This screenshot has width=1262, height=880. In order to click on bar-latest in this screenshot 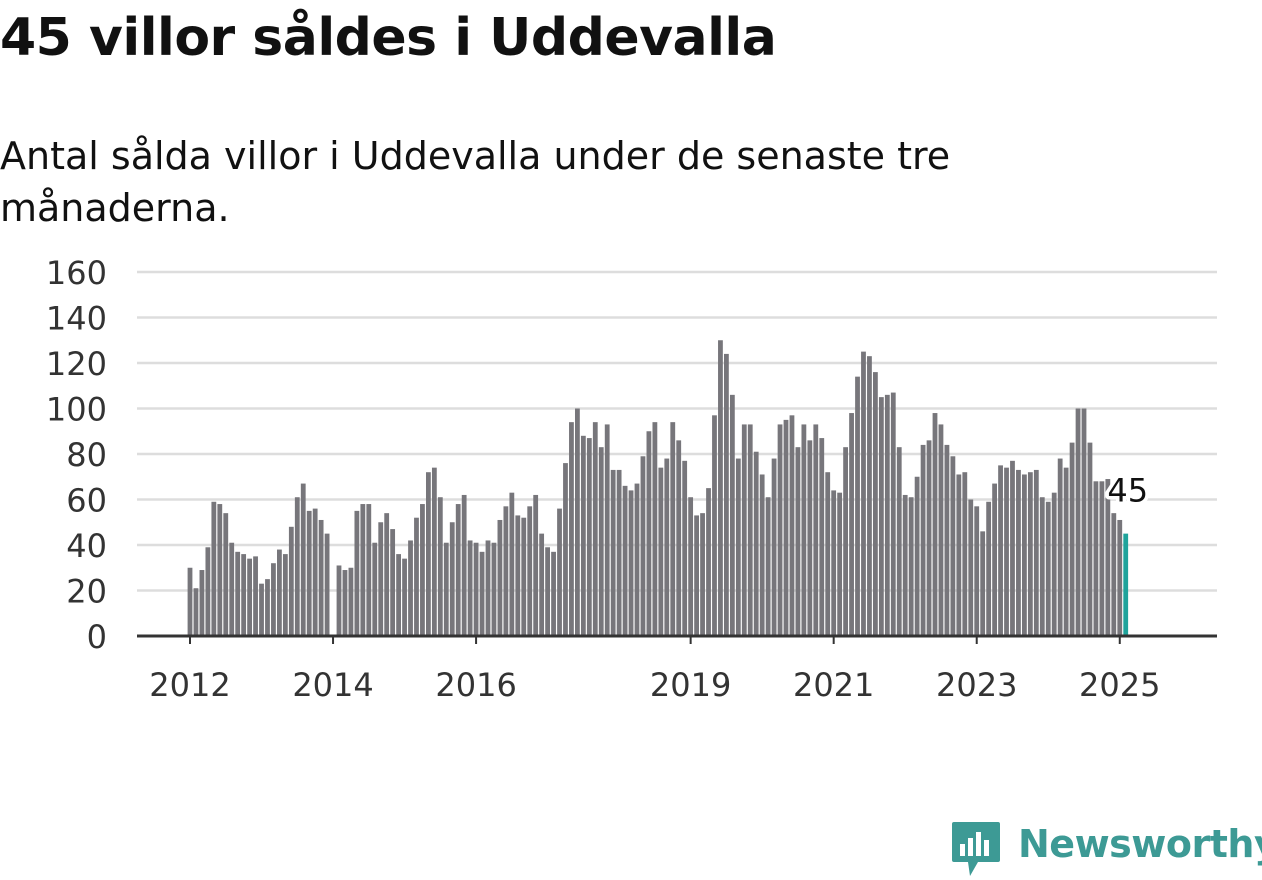, I will do `click(1126, 584)`.